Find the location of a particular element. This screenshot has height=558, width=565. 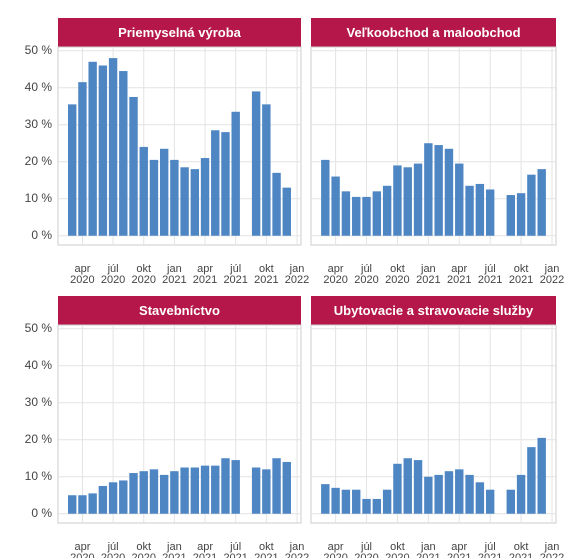

y-tick-label: 20 % is located at coordinates (39, 161).